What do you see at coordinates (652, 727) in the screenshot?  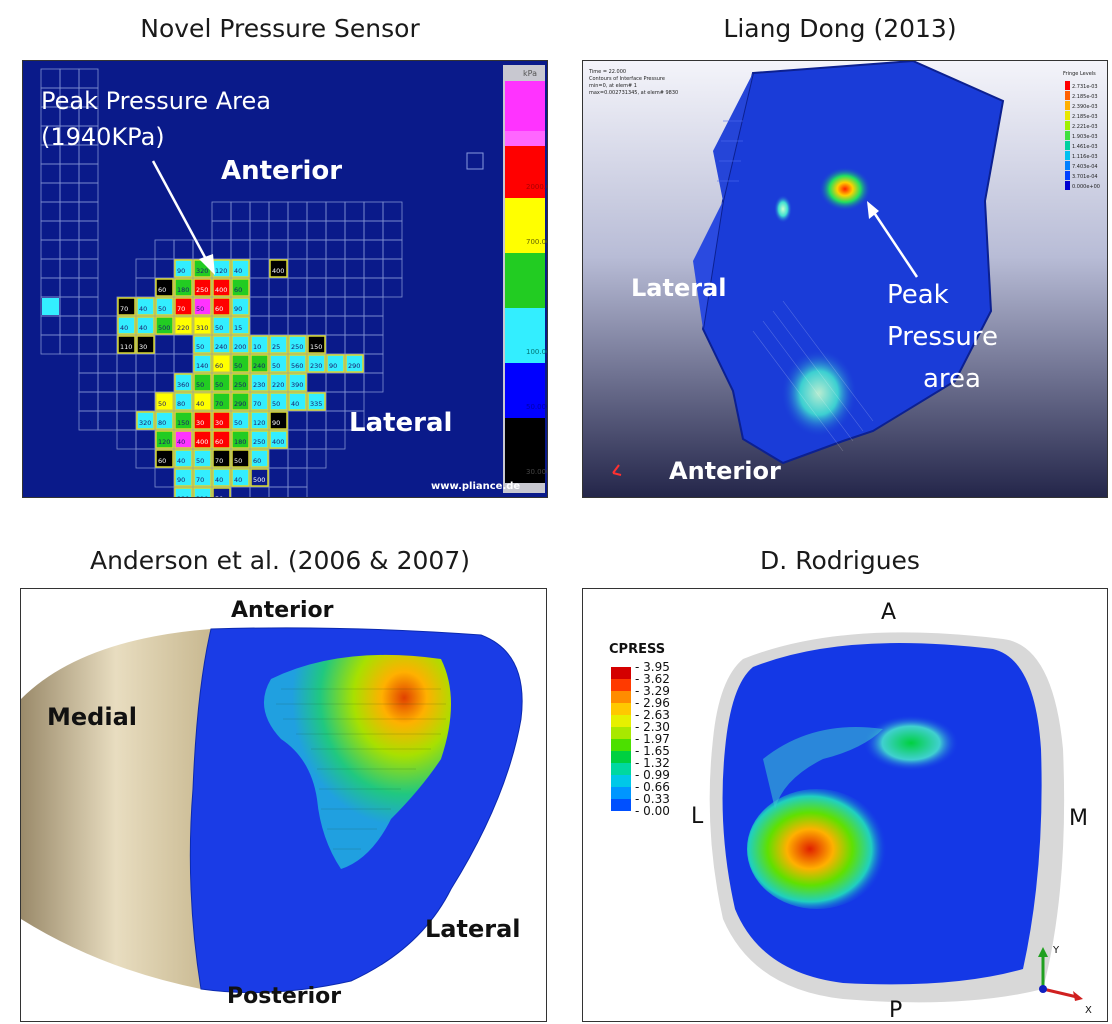 I see `legend-value: - 2.30` at bounding box center [652, 727].